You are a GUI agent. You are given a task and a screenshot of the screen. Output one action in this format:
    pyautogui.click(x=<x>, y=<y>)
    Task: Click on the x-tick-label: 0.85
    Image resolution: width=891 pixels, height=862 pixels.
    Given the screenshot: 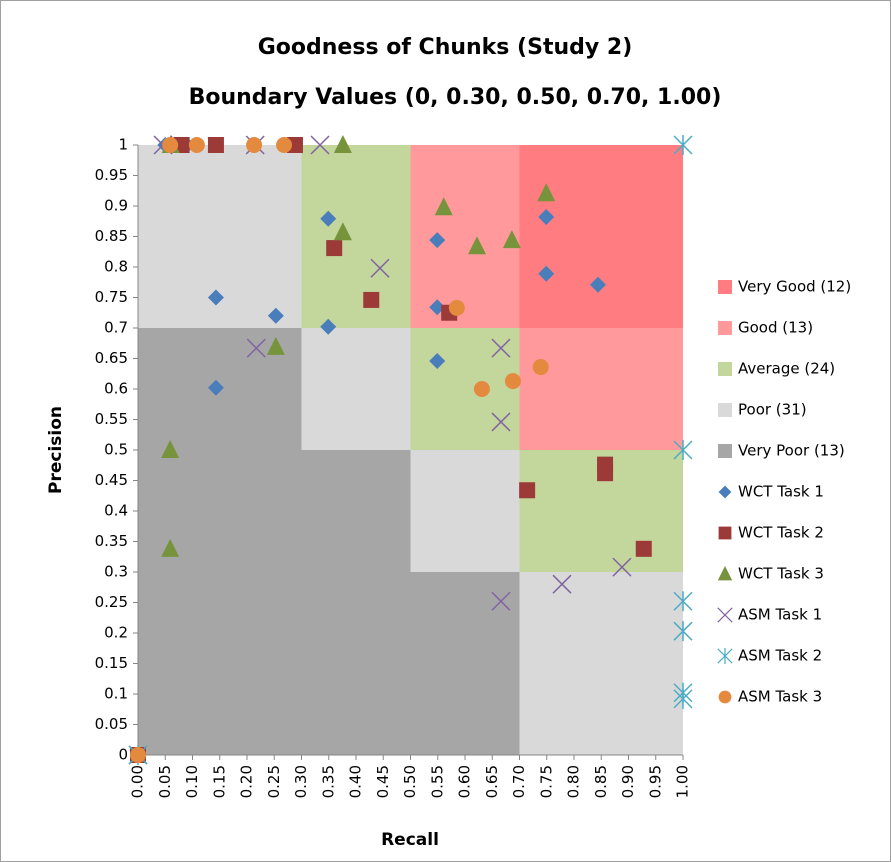 What is the action you would take?
    pyautogui.click(x=601, y=781)
    